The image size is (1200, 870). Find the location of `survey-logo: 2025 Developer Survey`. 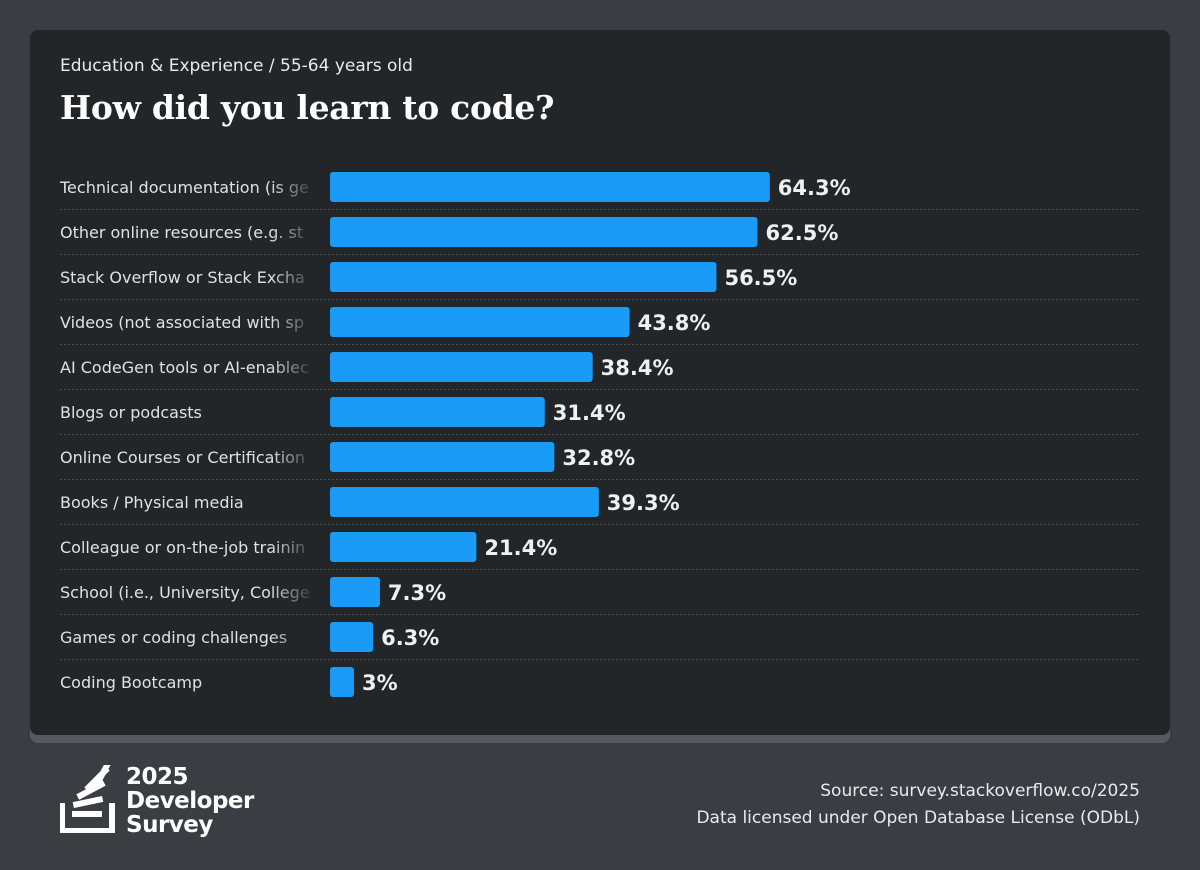

survey-logo: 2025 Developer Survey is located at coordinates (156, 798).